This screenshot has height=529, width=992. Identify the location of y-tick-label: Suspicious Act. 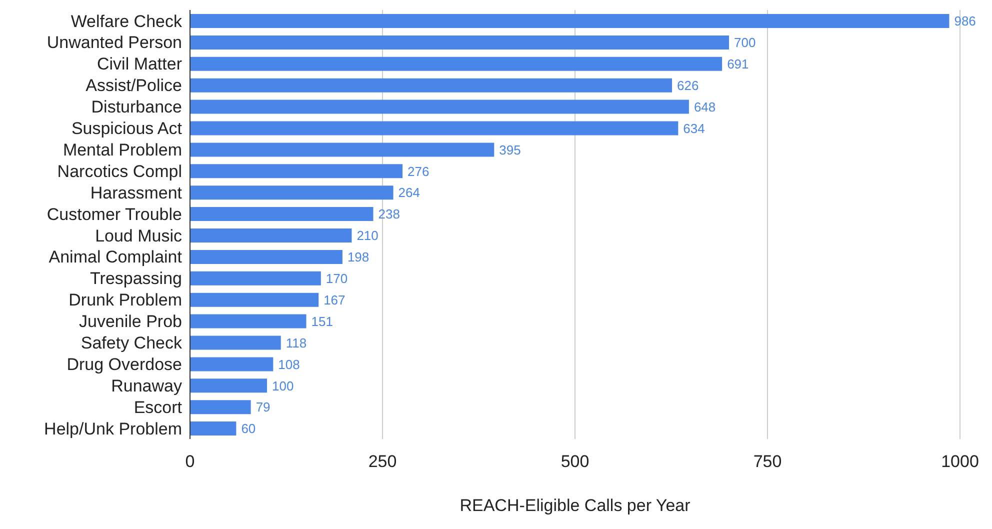
(126, 128).